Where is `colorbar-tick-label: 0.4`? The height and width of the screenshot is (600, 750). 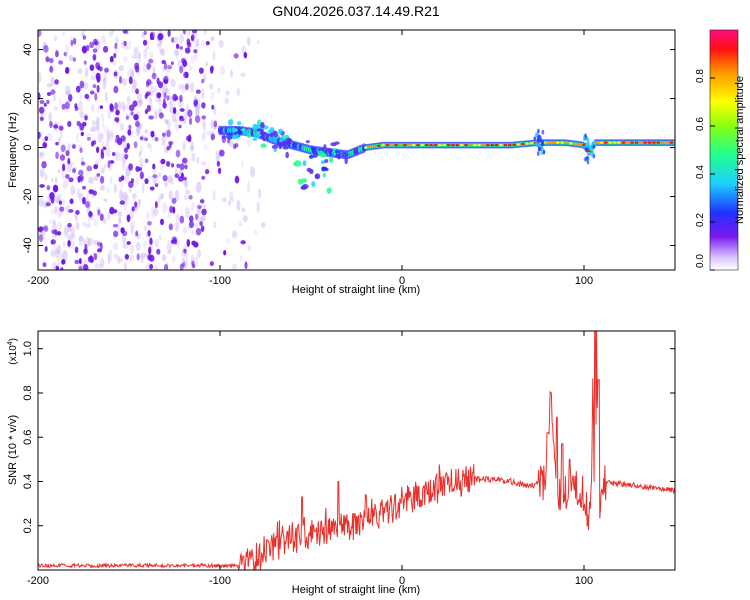
colorbar-tick-label: 0.4 is located at coordinates (700, 172).